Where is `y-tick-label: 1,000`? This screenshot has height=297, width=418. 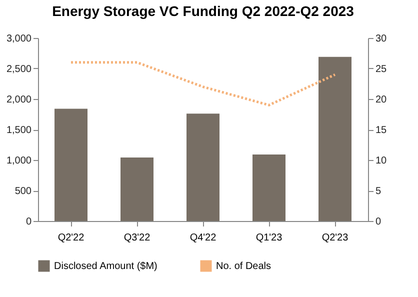 y-tick-label: 1,000 is located at coordinates (19, 161).